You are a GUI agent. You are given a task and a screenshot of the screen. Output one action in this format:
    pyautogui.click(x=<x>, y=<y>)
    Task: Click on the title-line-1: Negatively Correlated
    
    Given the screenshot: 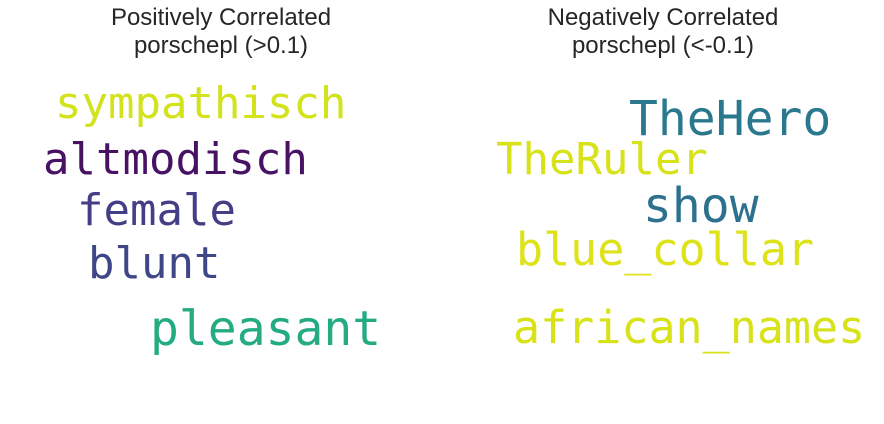 What is the action you would take?
    pyautogui.click(x=663, y=17)
    